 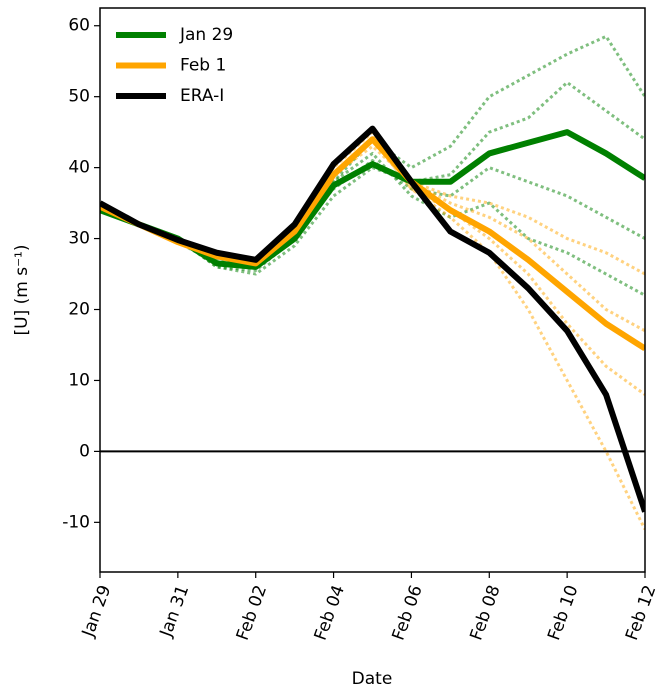 What do you see at coordinates (203, 66) in the screenshot?
I see `legend-label: Feb 1` at bounding box center [203, 66].